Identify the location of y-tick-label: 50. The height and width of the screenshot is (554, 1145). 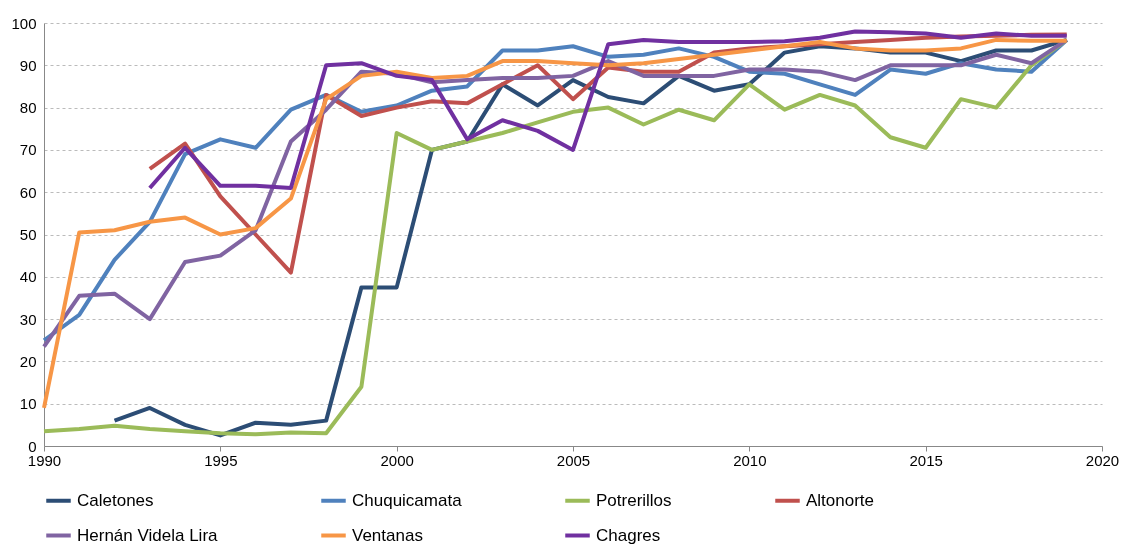
(28, 234).